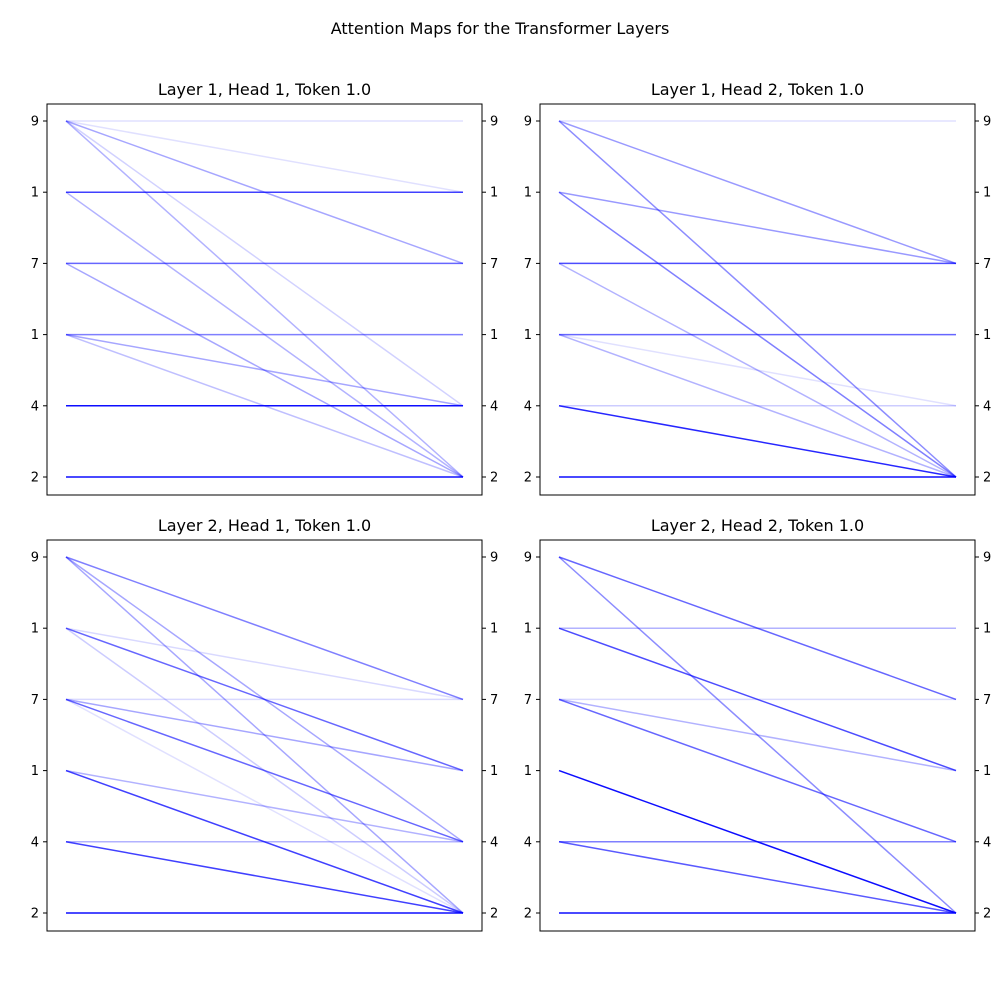 The height and width of the screenshot is (1000, 1000). I want to click on panel-title: Layer 1, Head 2, Token 1.0, so click(757, 89).